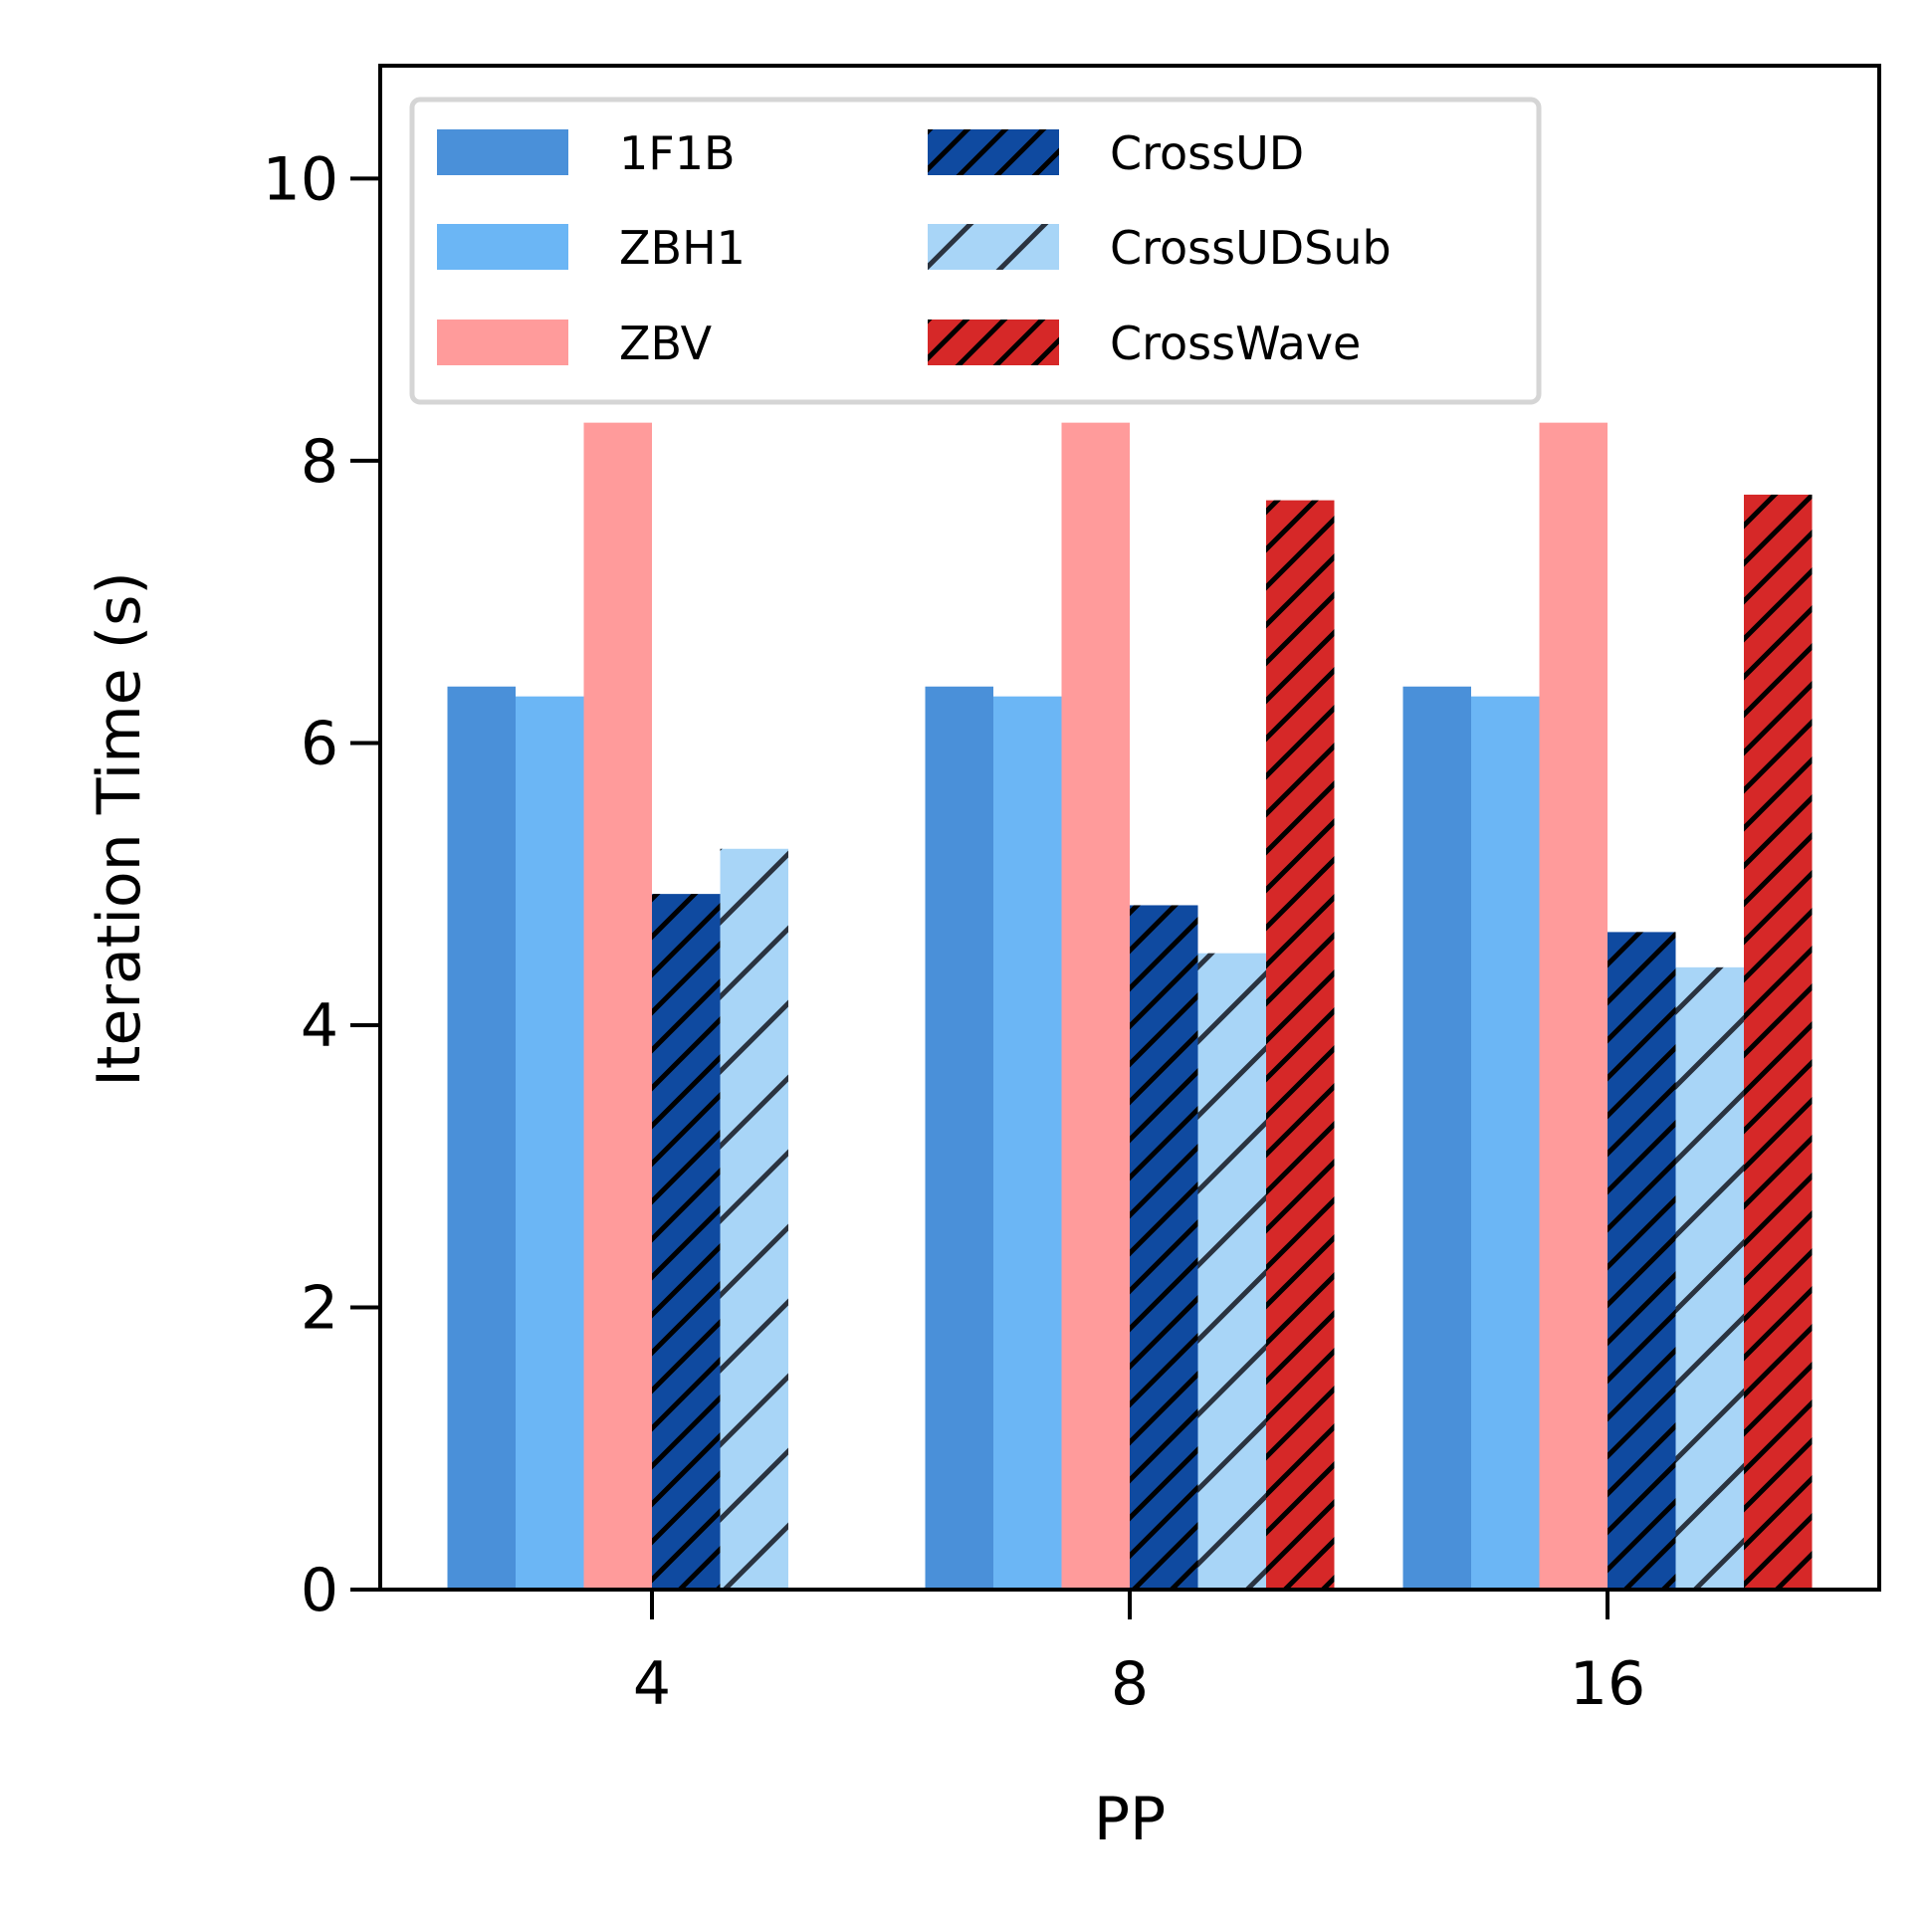 The image size is (1932, 1928). I want to click on bar-crosswave-pp8-hatch, so click(1300, 1045).